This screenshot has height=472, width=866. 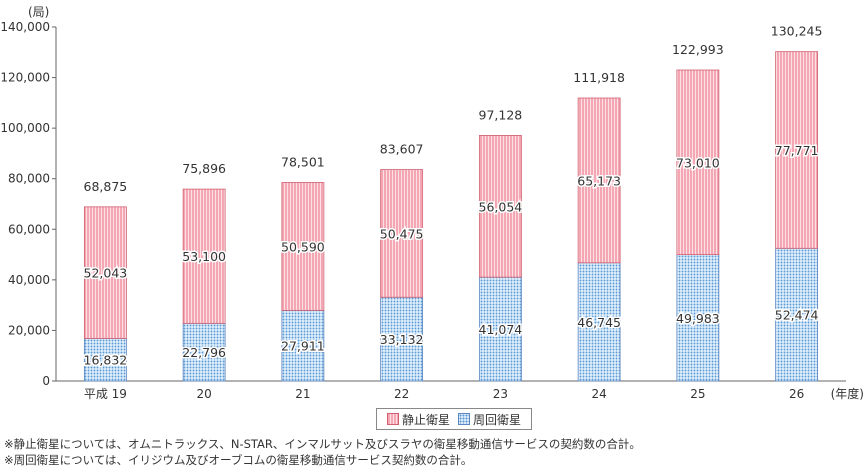 What do you see at coordinates (29, 280) in the screenshot?
I see `y-tick-label: 40,000` at bounding box center [29, 280].